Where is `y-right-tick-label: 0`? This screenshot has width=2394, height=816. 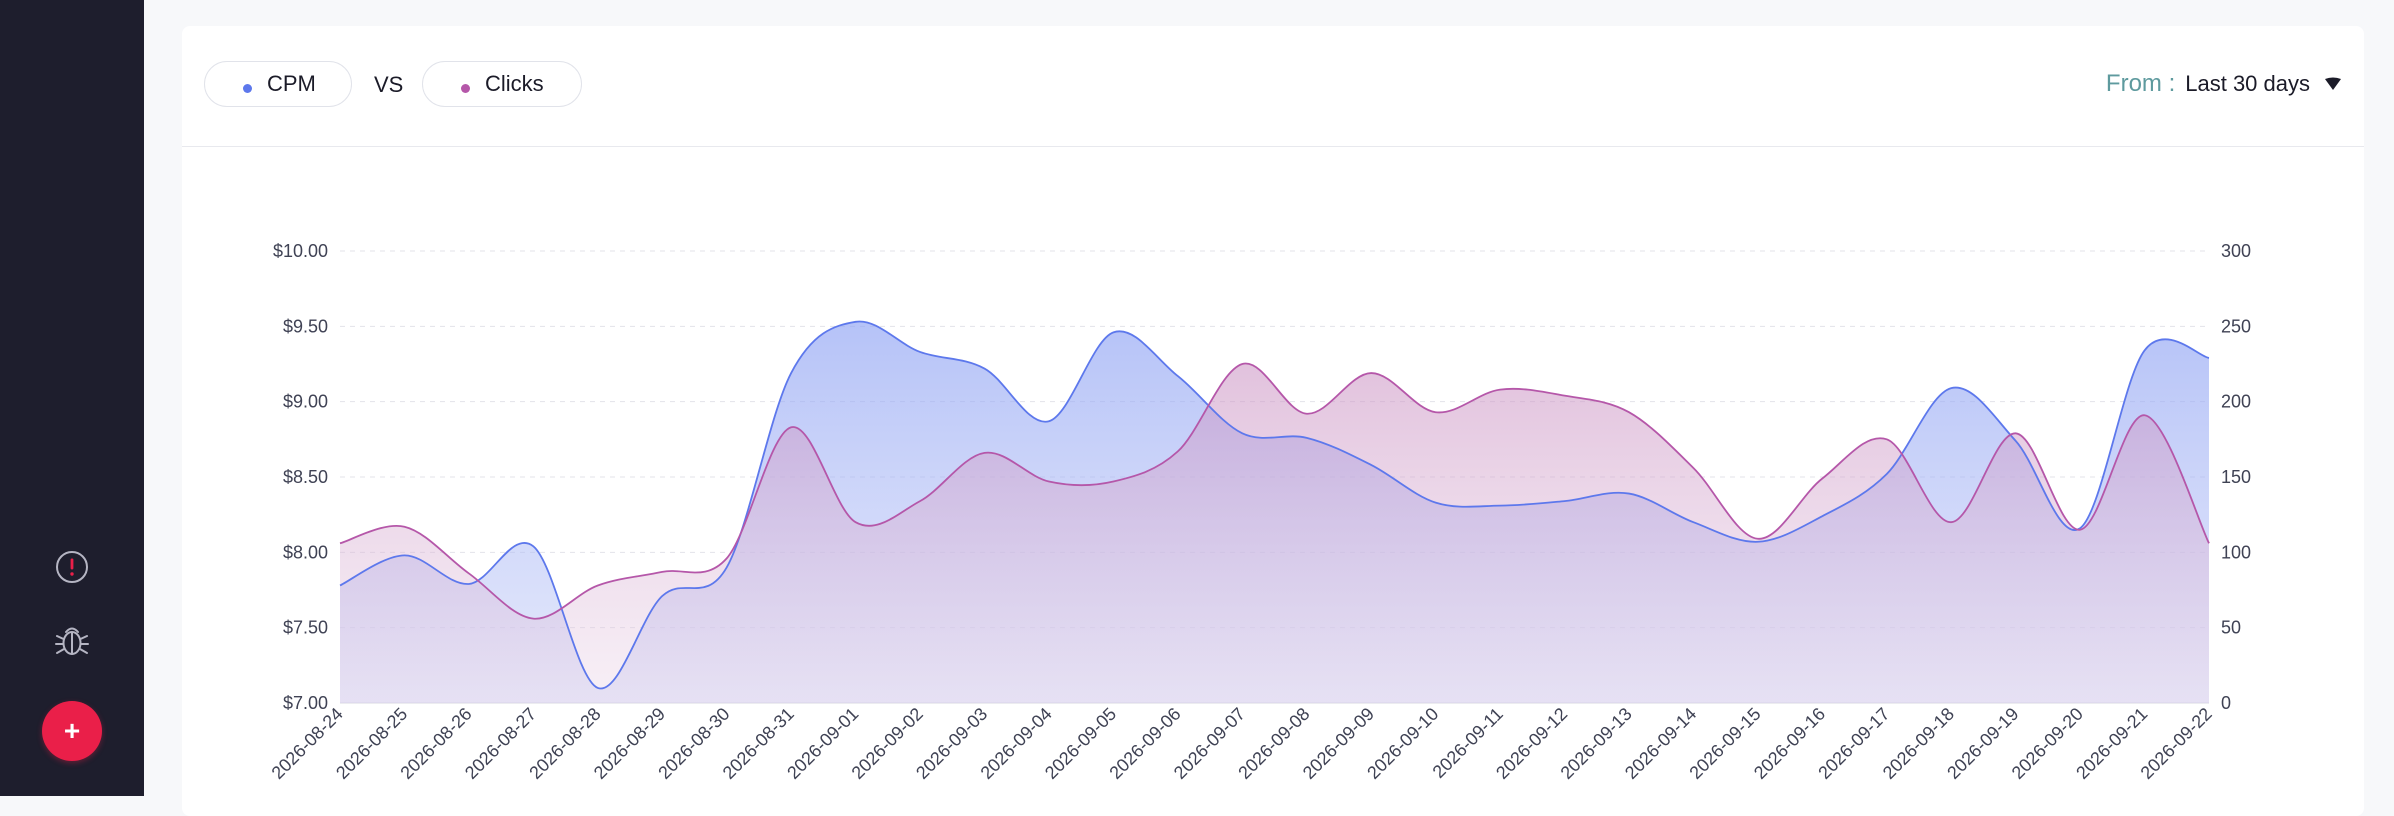
y-right-tick-label: 0 is located at coordinates (2226, 703).